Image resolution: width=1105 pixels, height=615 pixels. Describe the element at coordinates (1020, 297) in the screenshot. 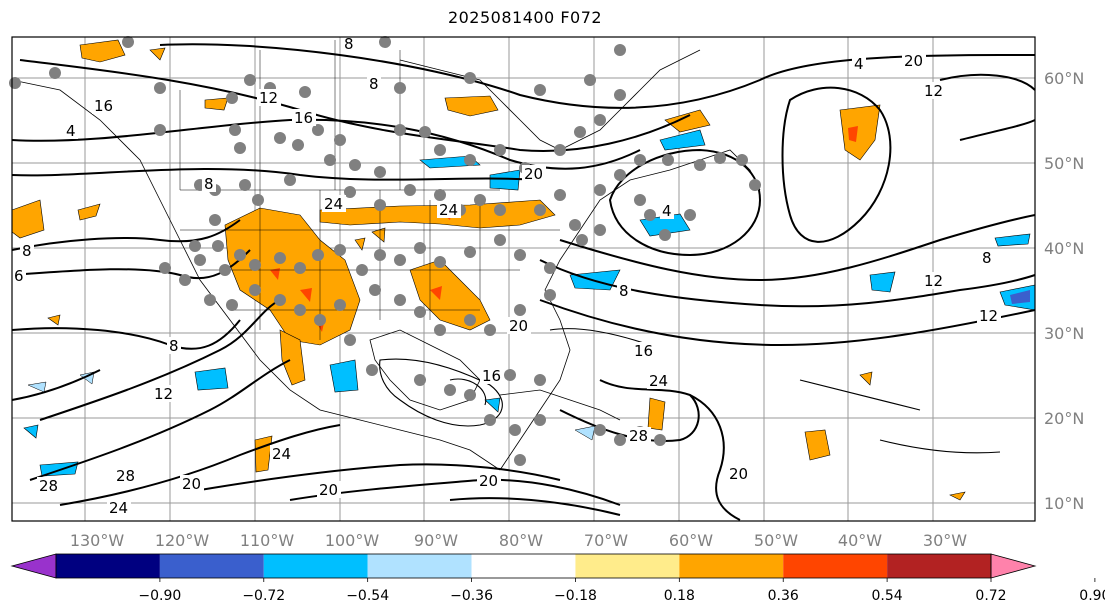

I see `deep-negative-shading` at that location.